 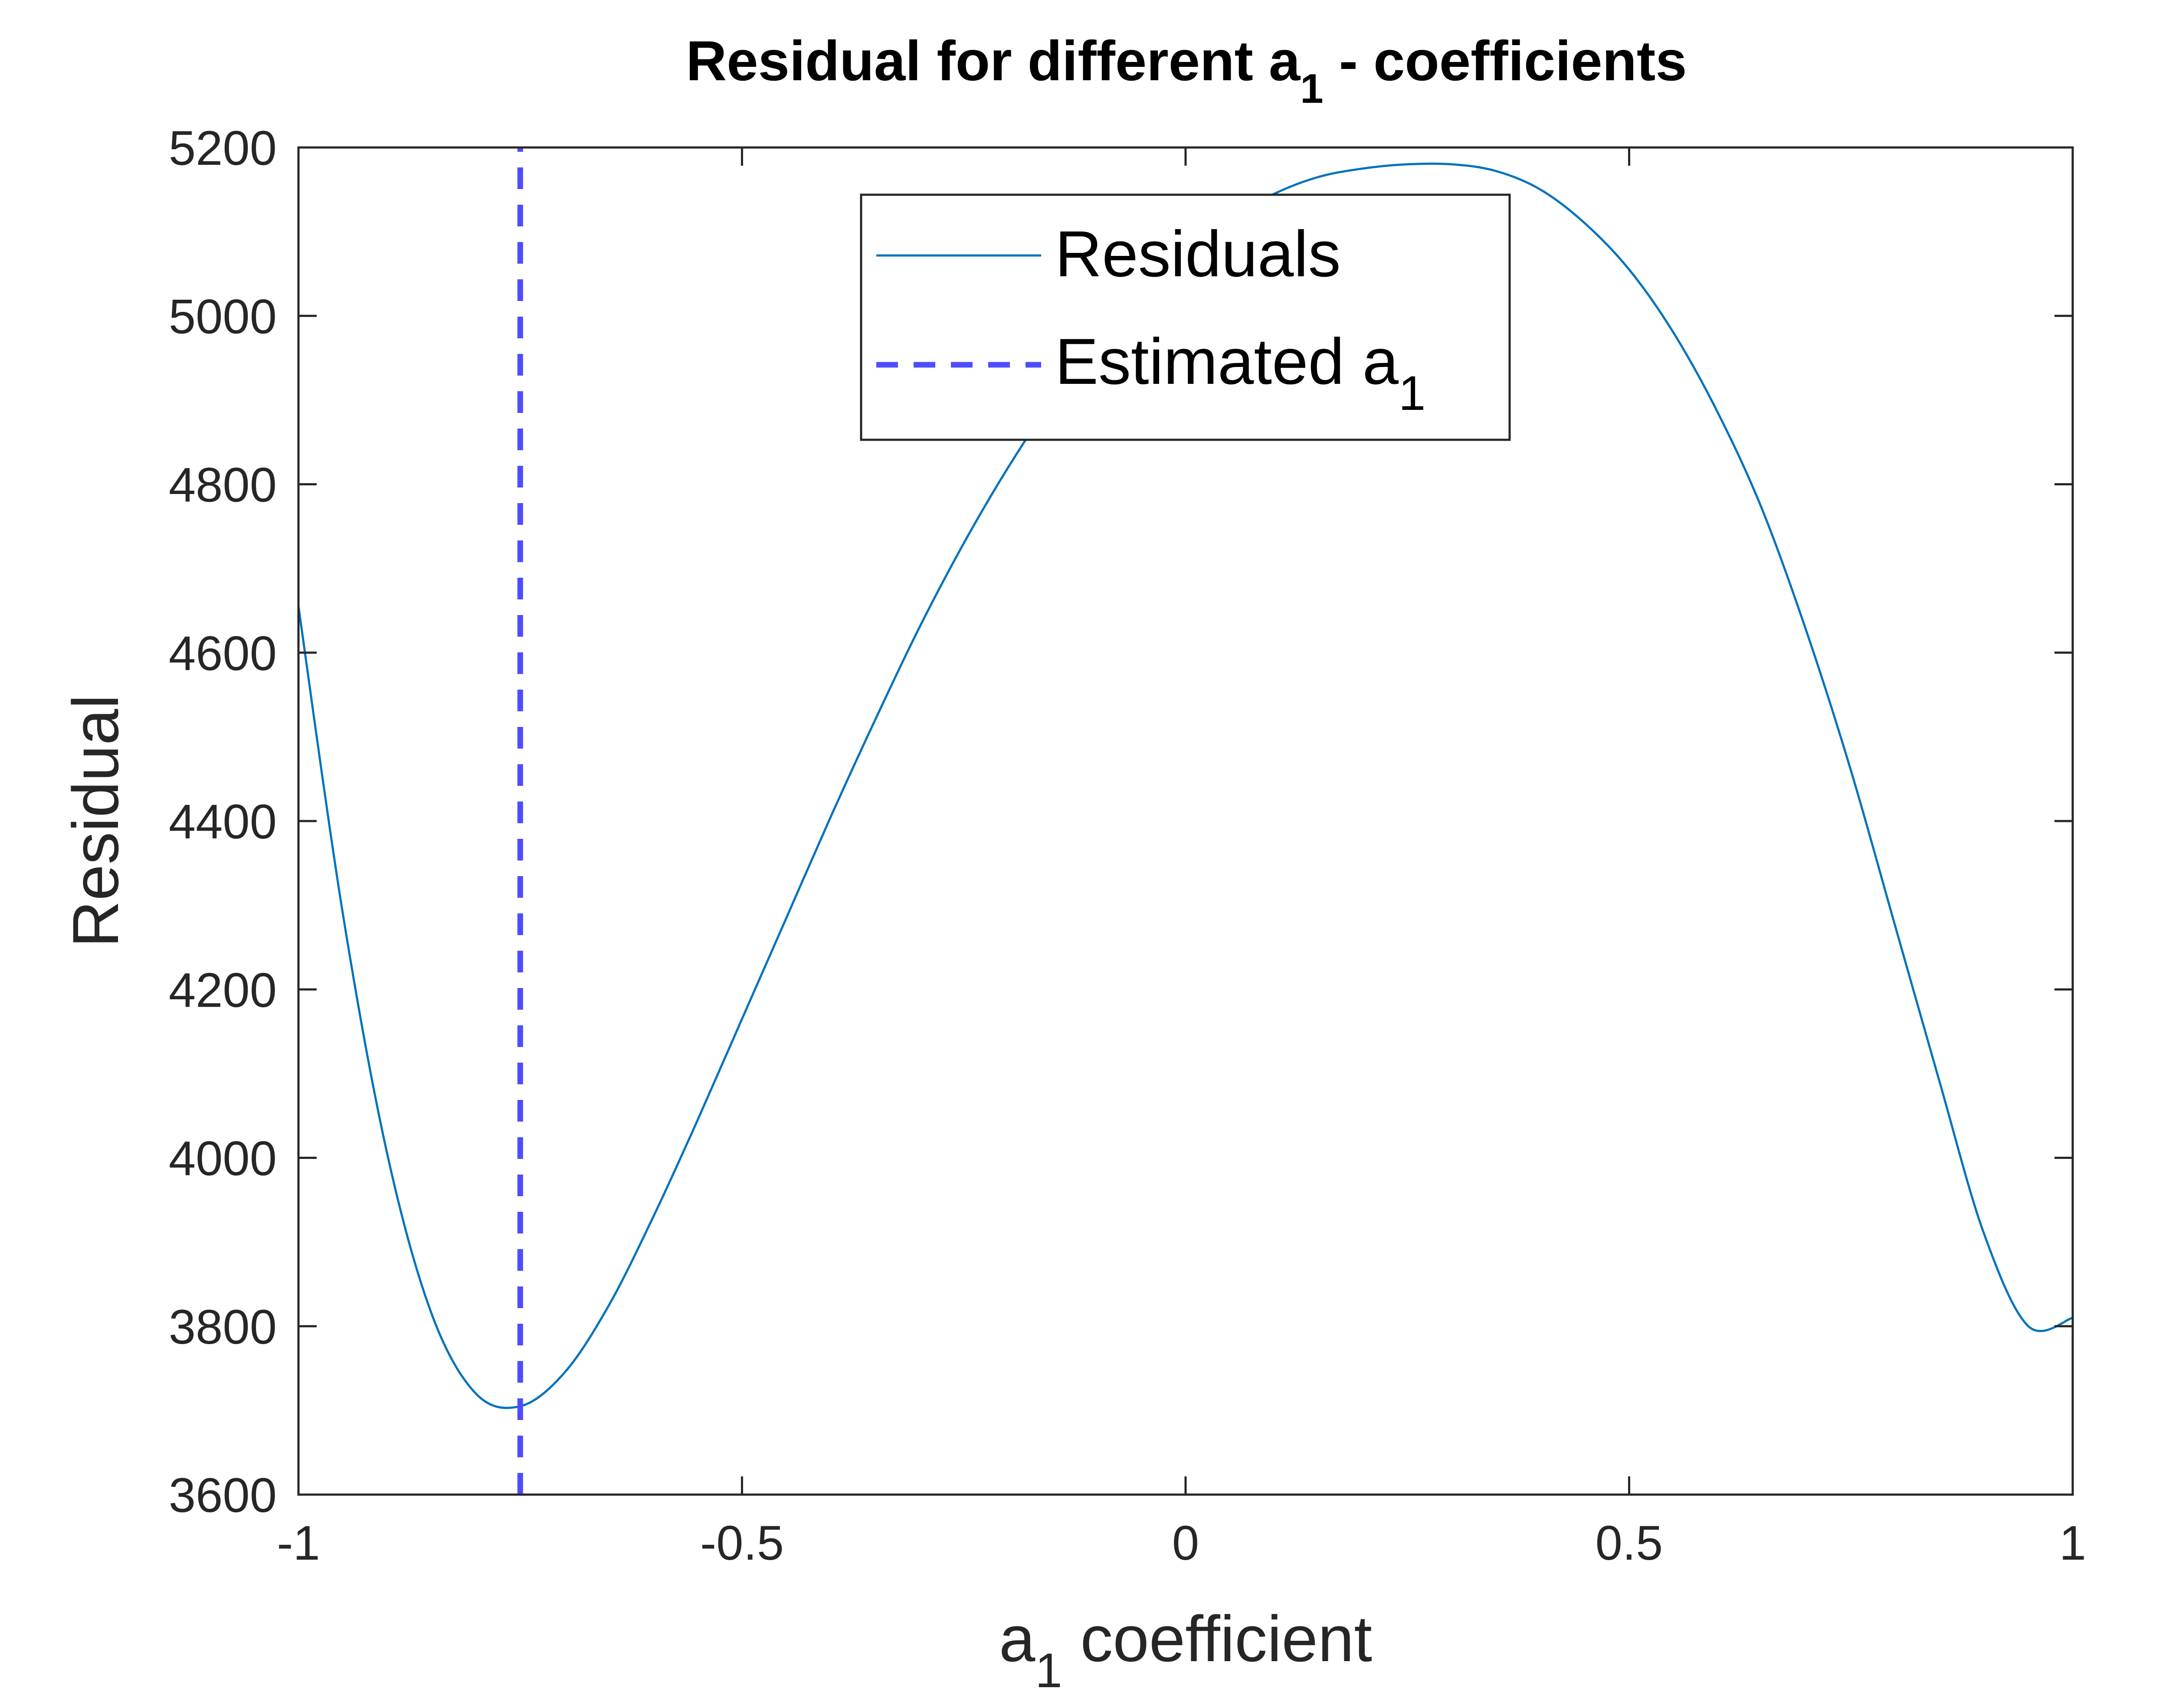 What do you see at coordinates (298, 1543) in the screenshot?
I see `x-tick-label: -1` at bounding box center [298, 1543].